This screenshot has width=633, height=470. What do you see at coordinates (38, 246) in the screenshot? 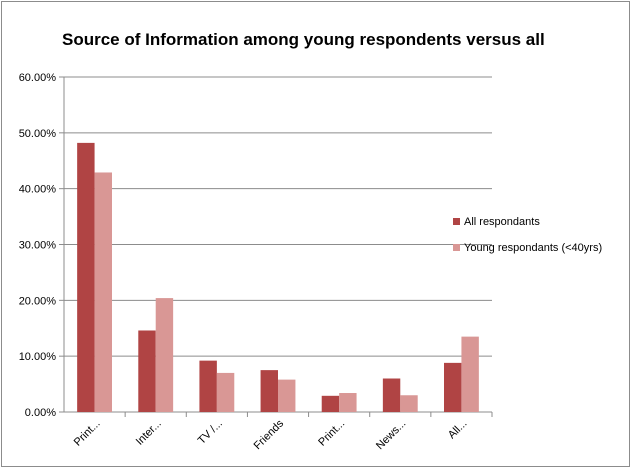
I see `y-tick-label: 30.00%` at bounding box center [38, 246].